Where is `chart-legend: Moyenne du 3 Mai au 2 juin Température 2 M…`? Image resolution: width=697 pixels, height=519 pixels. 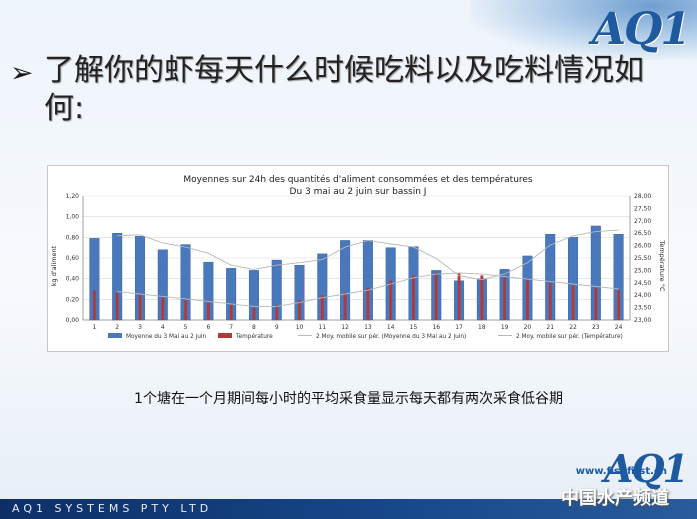 chart-legend: Moyenne du 3 Mai au 2 juin Température 2 M… is located at coordinates (365, 336).